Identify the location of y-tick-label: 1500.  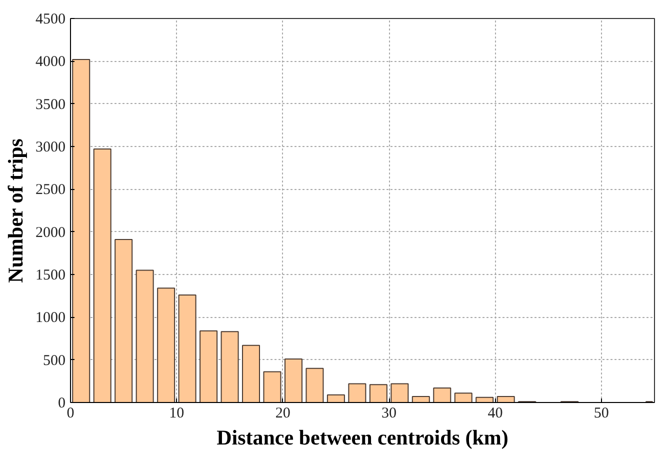
(51, 276).